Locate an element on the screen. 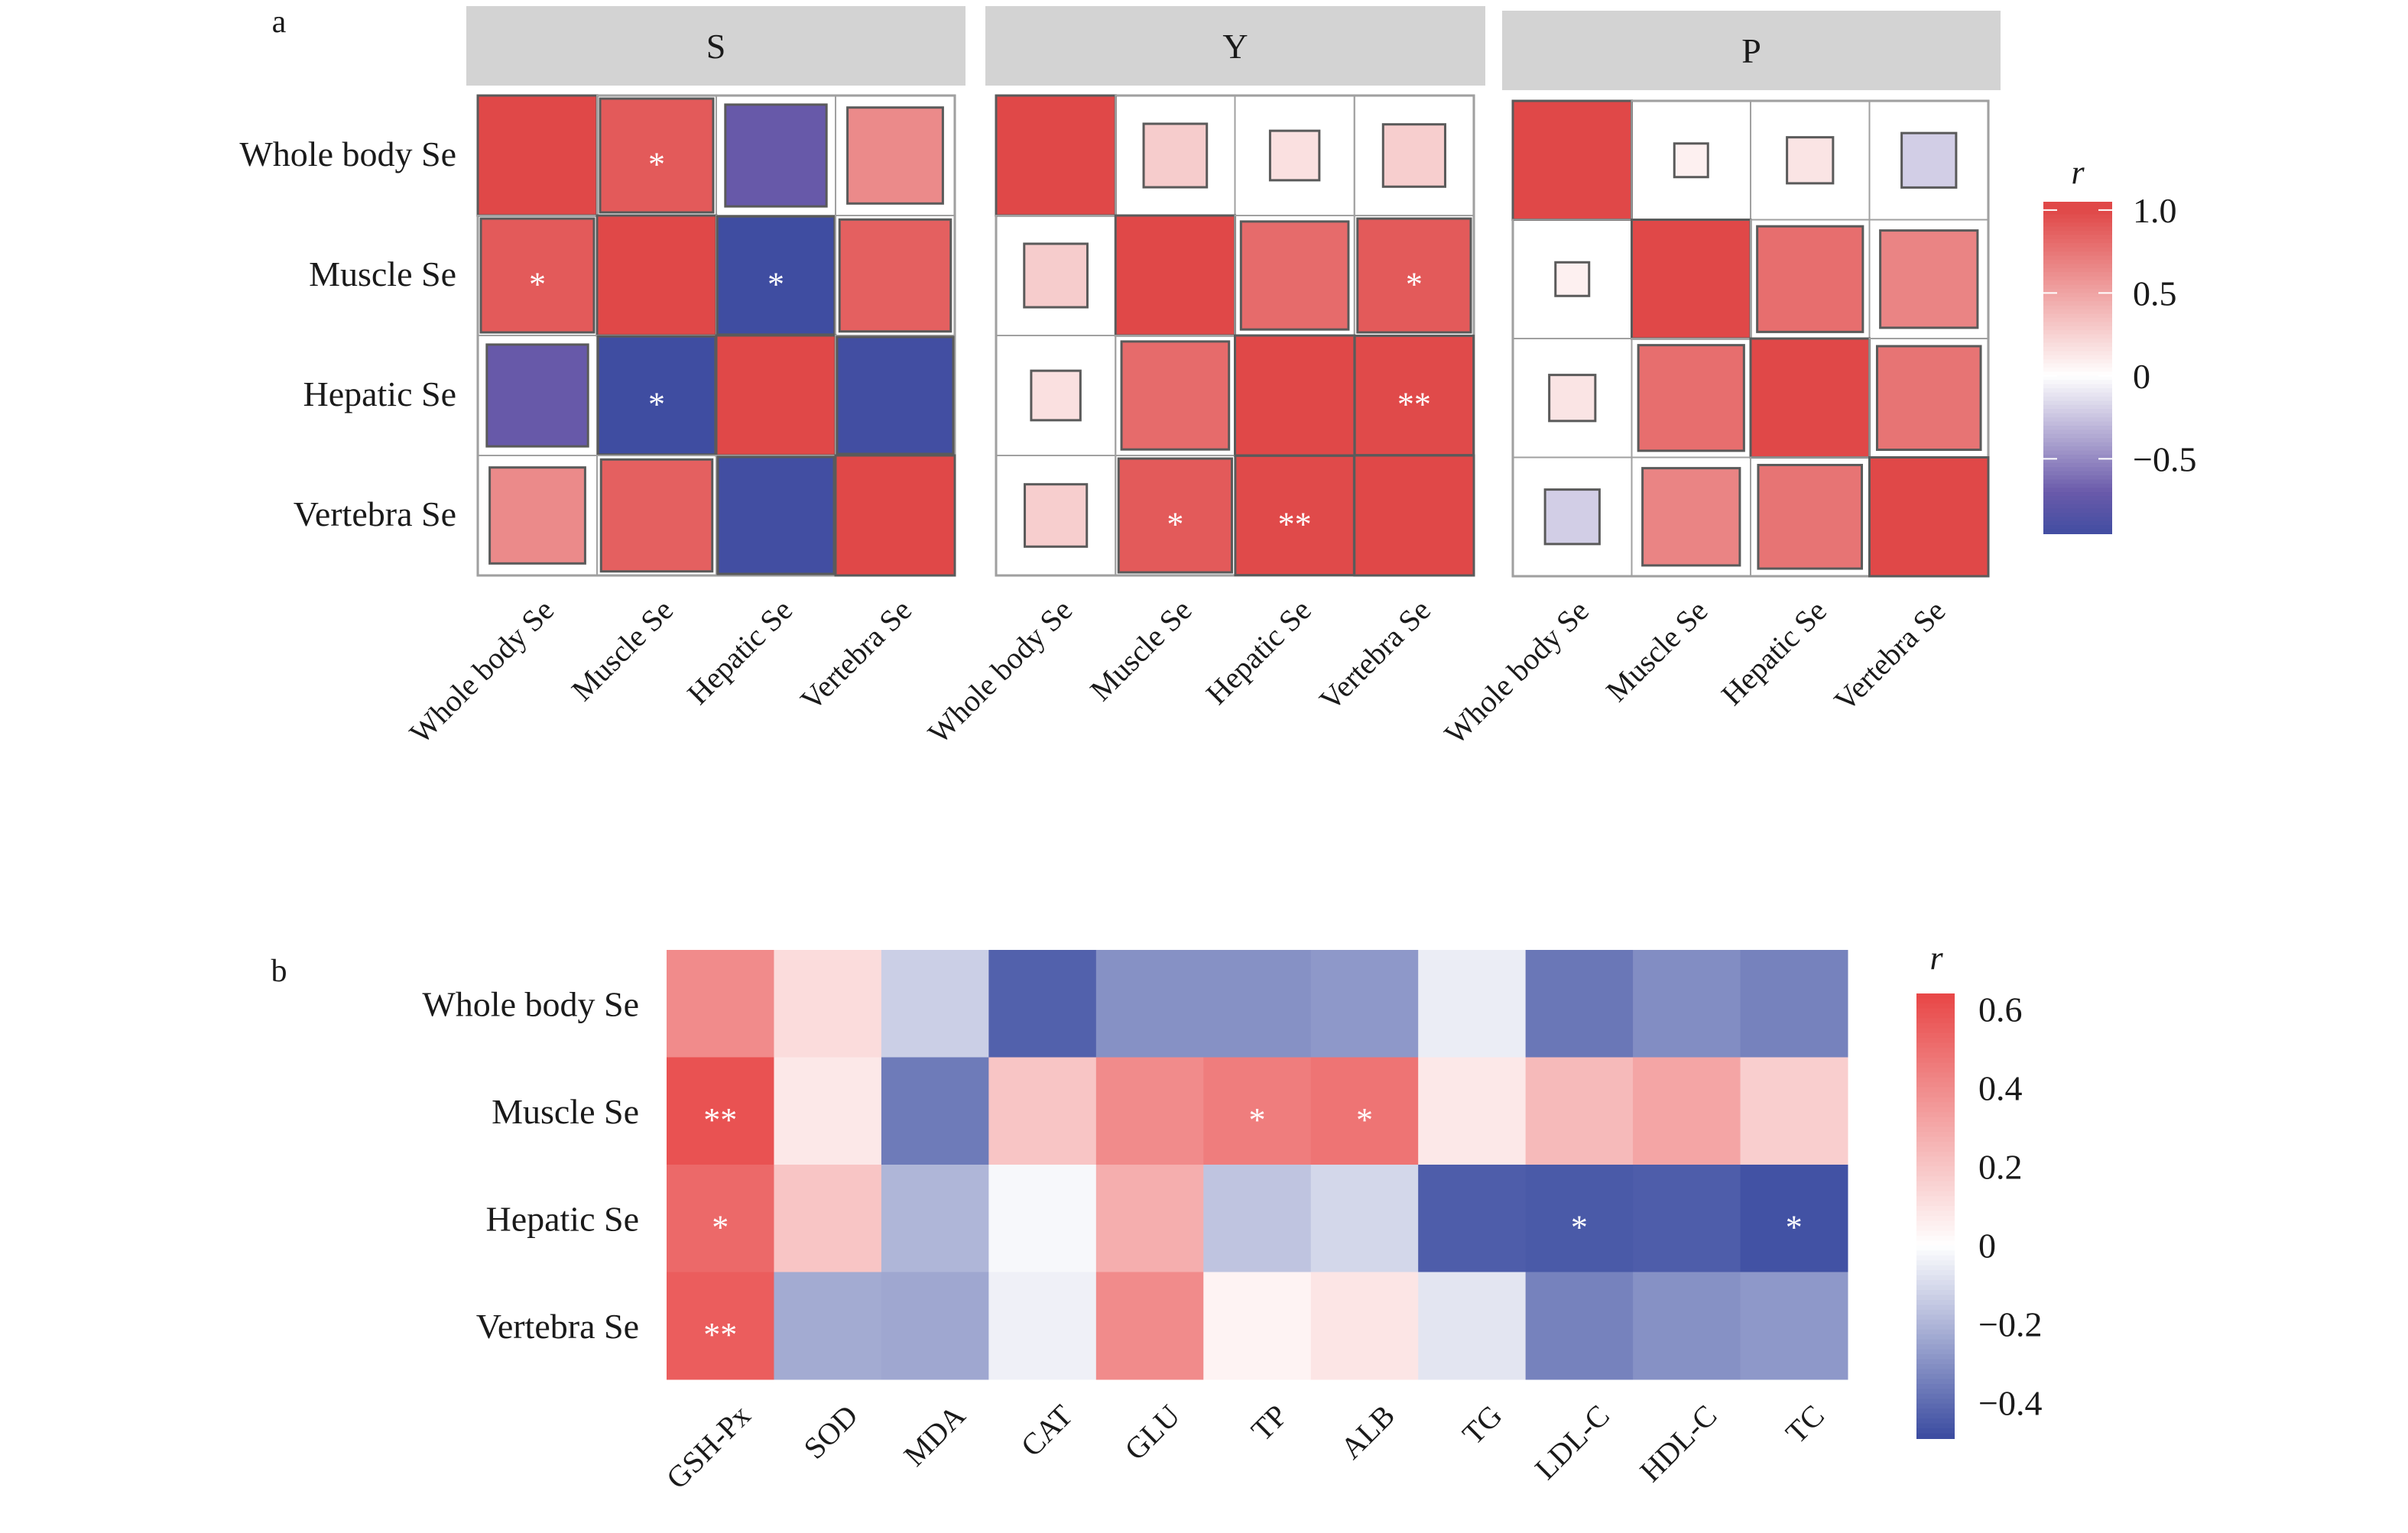 The width and height of the screenshot is (2408, 1533). y-axis-label: Muscle Se is located at coordinates (566, 1111).